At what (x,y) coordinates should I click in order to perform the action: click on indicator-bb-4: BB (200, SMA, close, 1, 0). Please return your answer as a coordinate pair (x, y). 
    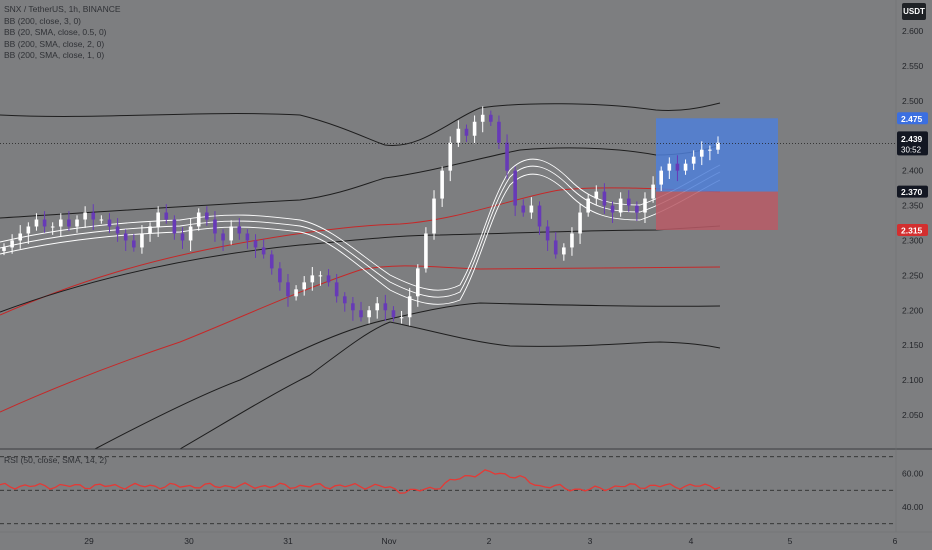
    Looking at the image, I should click on (54, 55).